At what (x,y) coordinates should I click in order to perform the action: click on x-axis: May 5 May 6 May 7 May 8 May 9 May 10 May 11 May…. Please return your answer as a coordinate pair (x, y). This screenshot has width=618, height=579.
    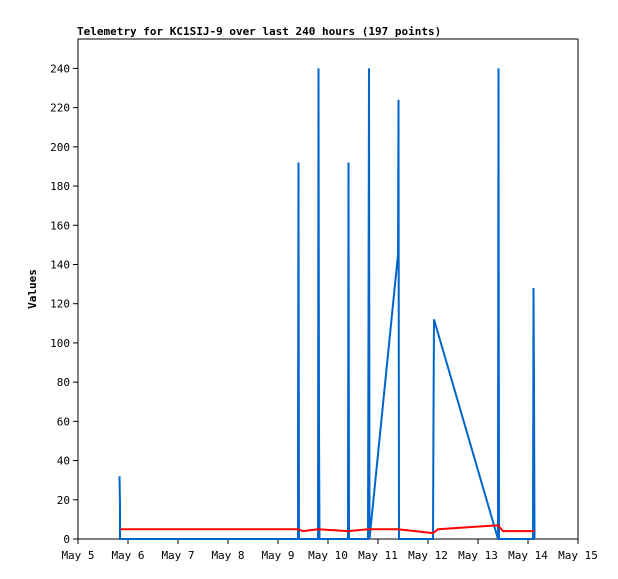
    Looking at the image, I should click on (329, 550).